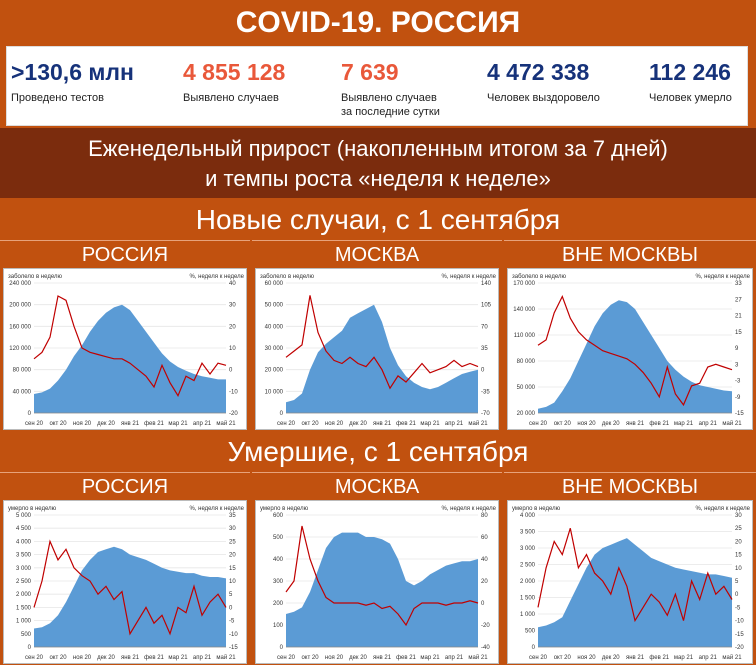 This screenshot has height=665, width=756. What do you see at coordinates (231, 98) in the screenshot?
I see `stat-label: Выявлено случаев` at bounding box center [231, 98].